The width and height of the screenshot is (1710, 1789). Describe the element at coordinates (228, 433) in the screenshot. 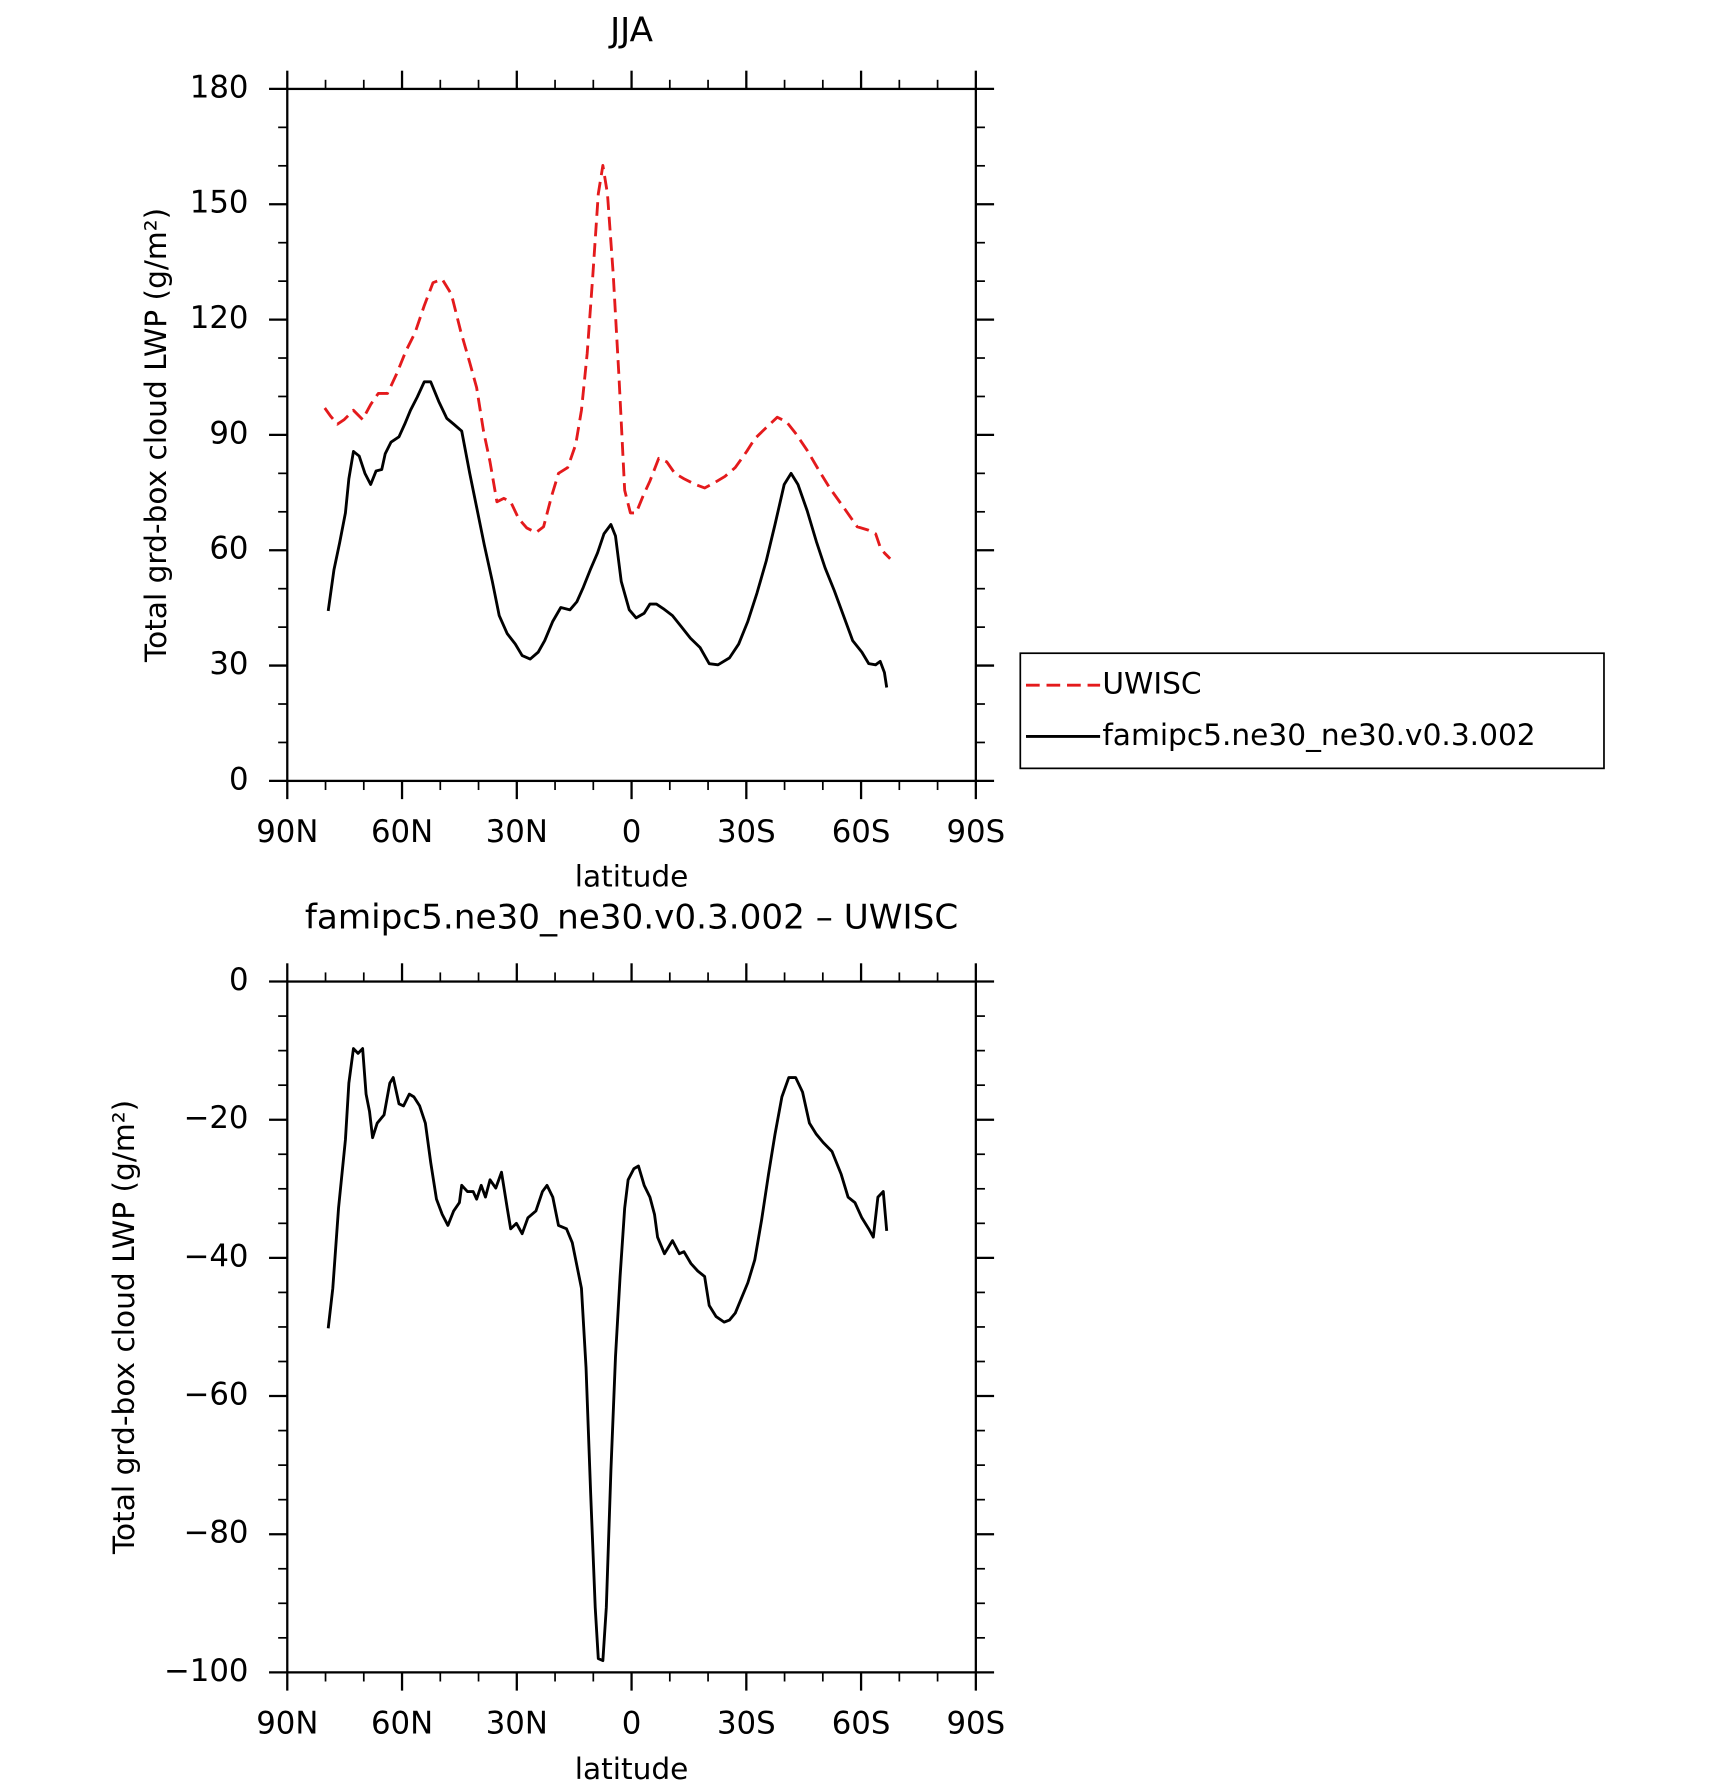

I see `y-tick-label: 90` at that location.